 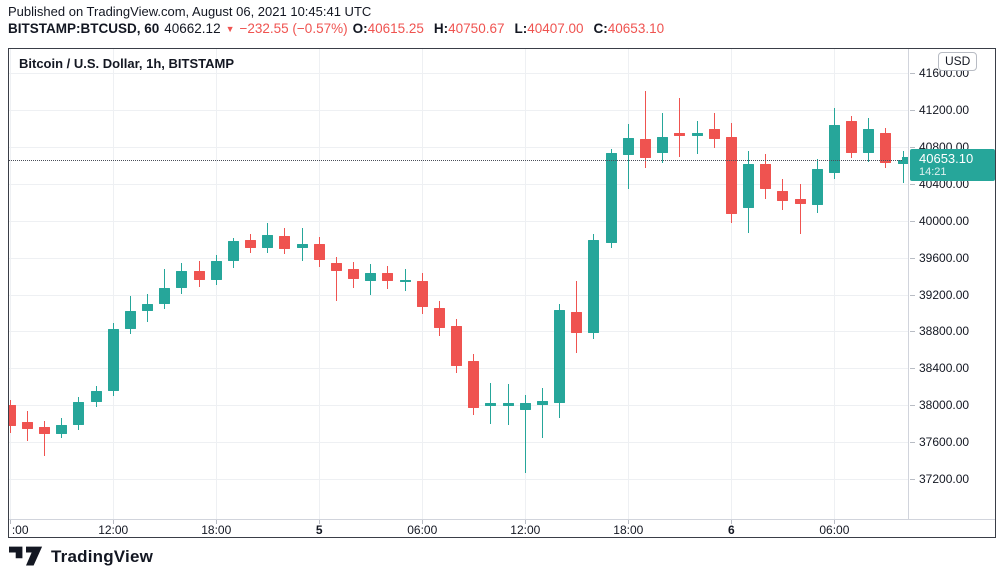 What do you see at coordinates (127, 63) in the screenshot?
I see `chart-title: Bitcoin / U.S. Dollar, 1h, BITSTAMP` at bounding box center [127, 63].